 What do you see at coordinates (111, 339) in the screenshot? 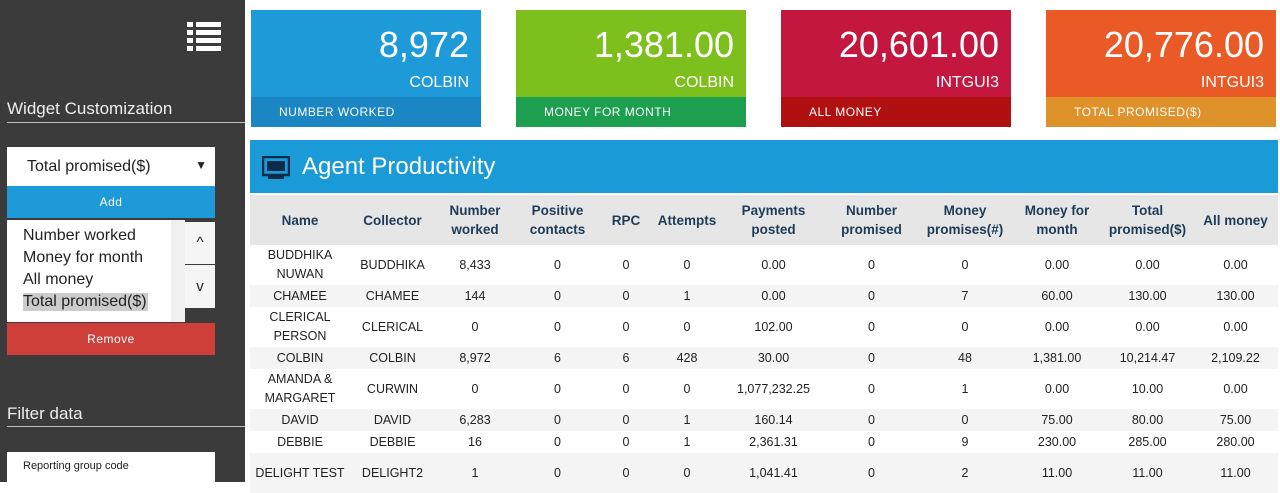
I see `remove-button: Remove` at bounding box center [111, 339].